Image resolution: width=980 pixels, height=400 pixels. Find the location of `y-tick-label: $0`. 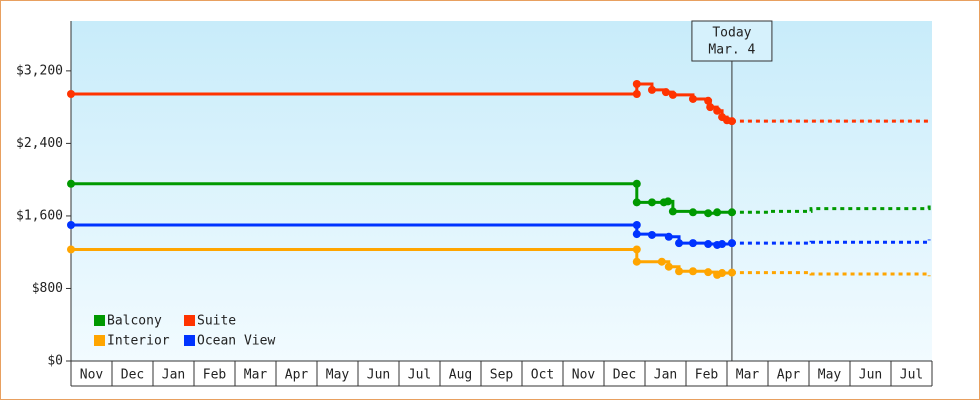

y-tick-label: $0 is located at coordinates (55, 361).